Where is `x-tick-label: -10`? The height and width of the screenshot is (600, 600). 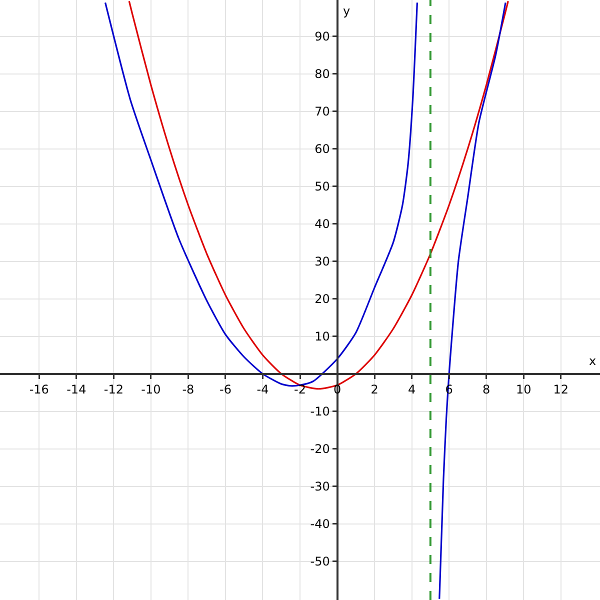
x-tick-label: -10 is located at coordinates (151, 389).